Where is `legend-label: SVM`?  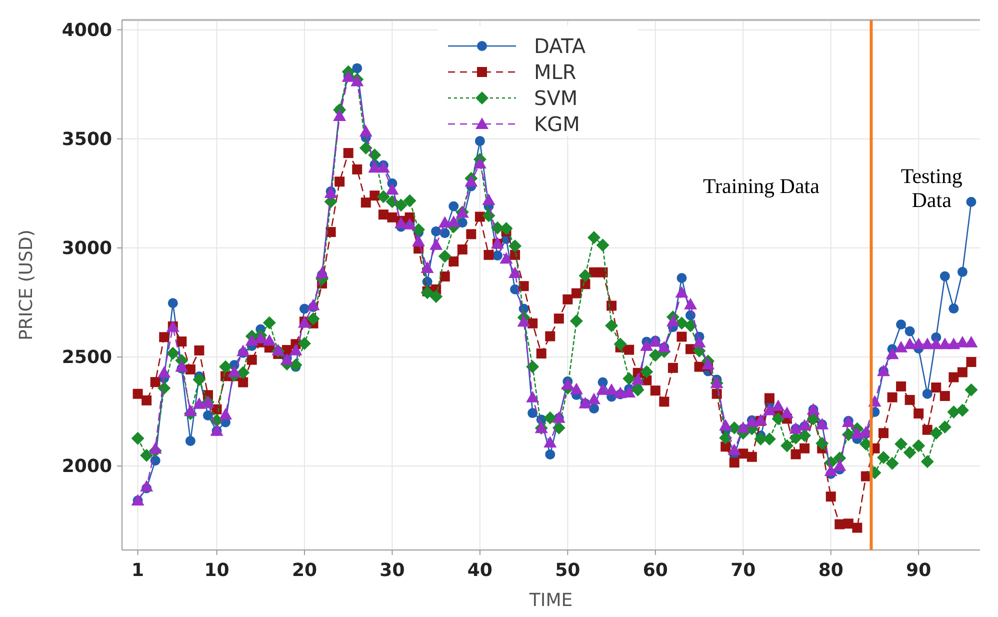
legend-label: SVM is located at coordinates (556, 98).